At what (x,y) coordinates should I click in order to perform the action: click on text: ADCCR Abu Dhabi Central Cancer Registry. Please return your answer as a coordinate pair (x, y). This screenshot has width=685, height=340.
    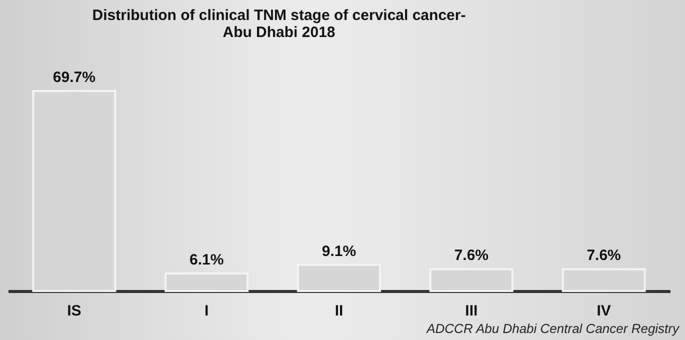
    Looking at the image, I should click on (552, 328).